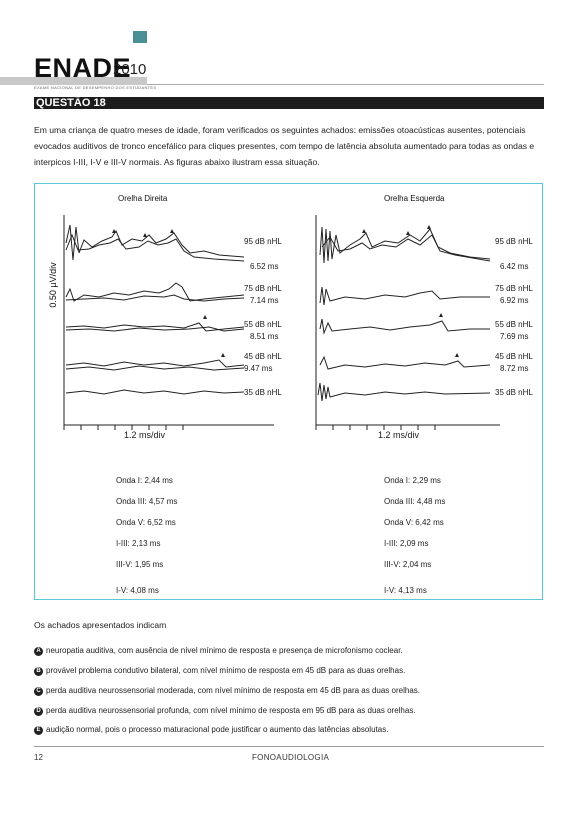 This screenshot has height=818, width=578. What do you see at coordinates (345, 84) in the screenshot?
I see `header-rule` at bounding box center [345, 84].